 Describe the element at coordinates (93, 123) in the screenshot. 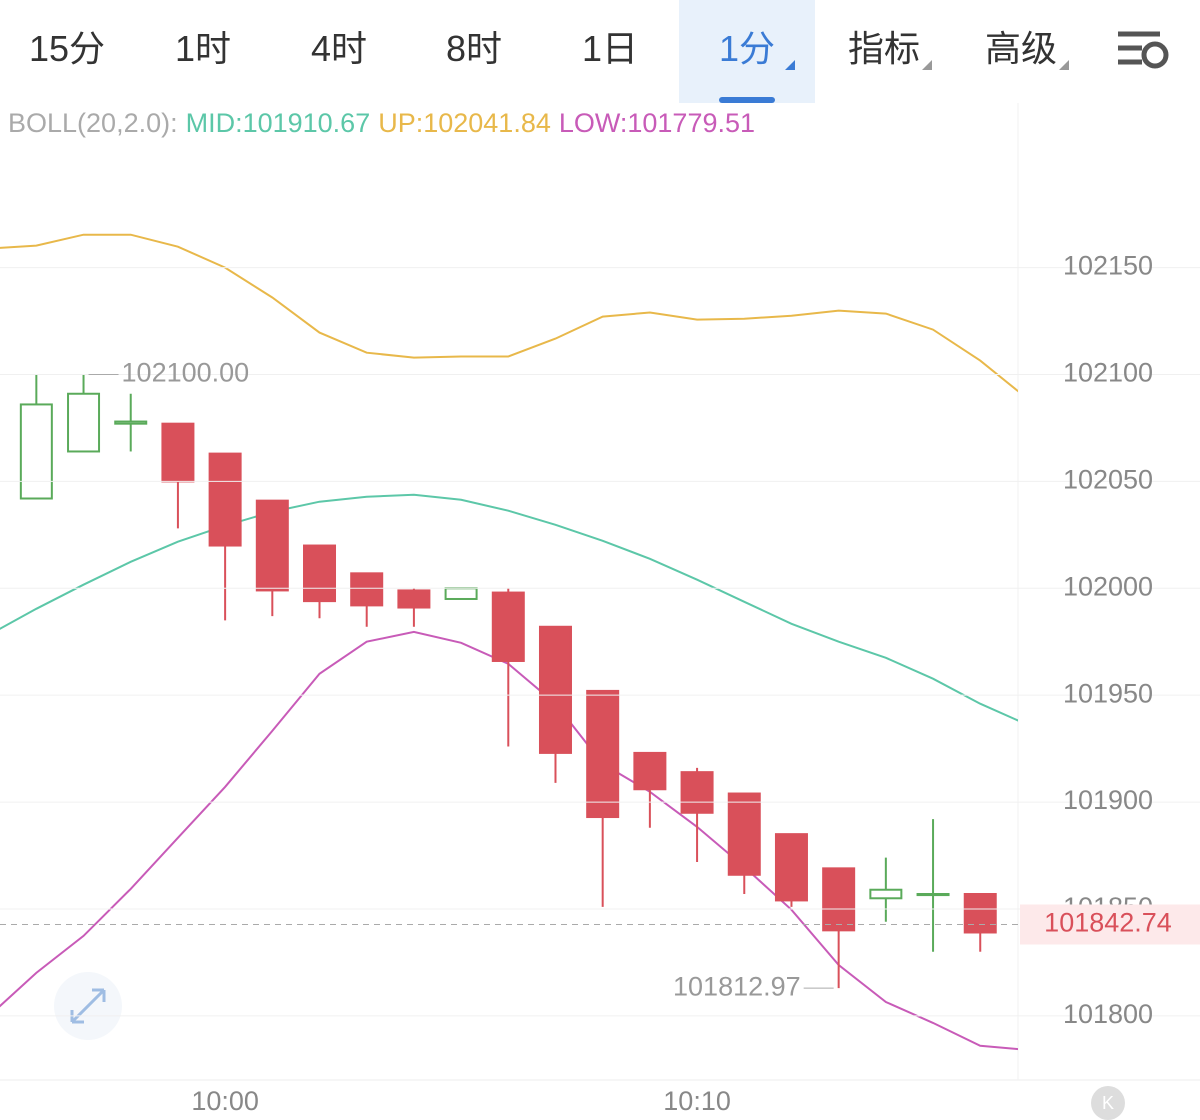

I see `indicator-label: BOLL(20,2.0):` at that location.